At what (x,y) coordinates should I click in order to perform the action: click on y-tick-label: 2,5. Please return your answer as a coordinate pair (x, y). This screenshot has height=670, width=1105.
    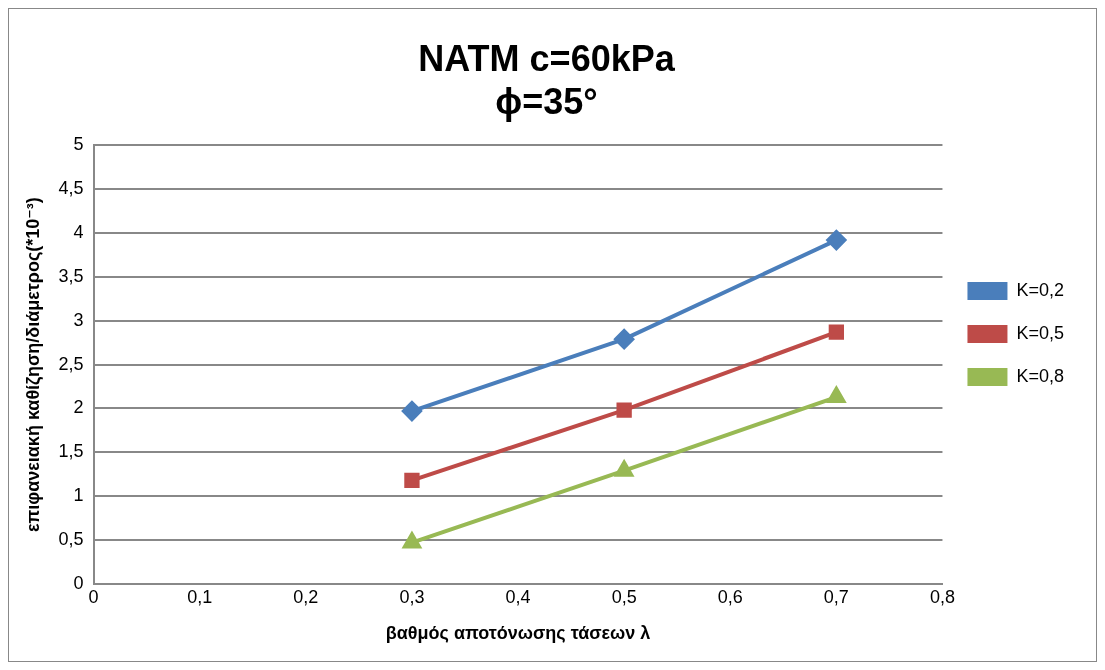
    Looking at the image, I should click on (71, 363).